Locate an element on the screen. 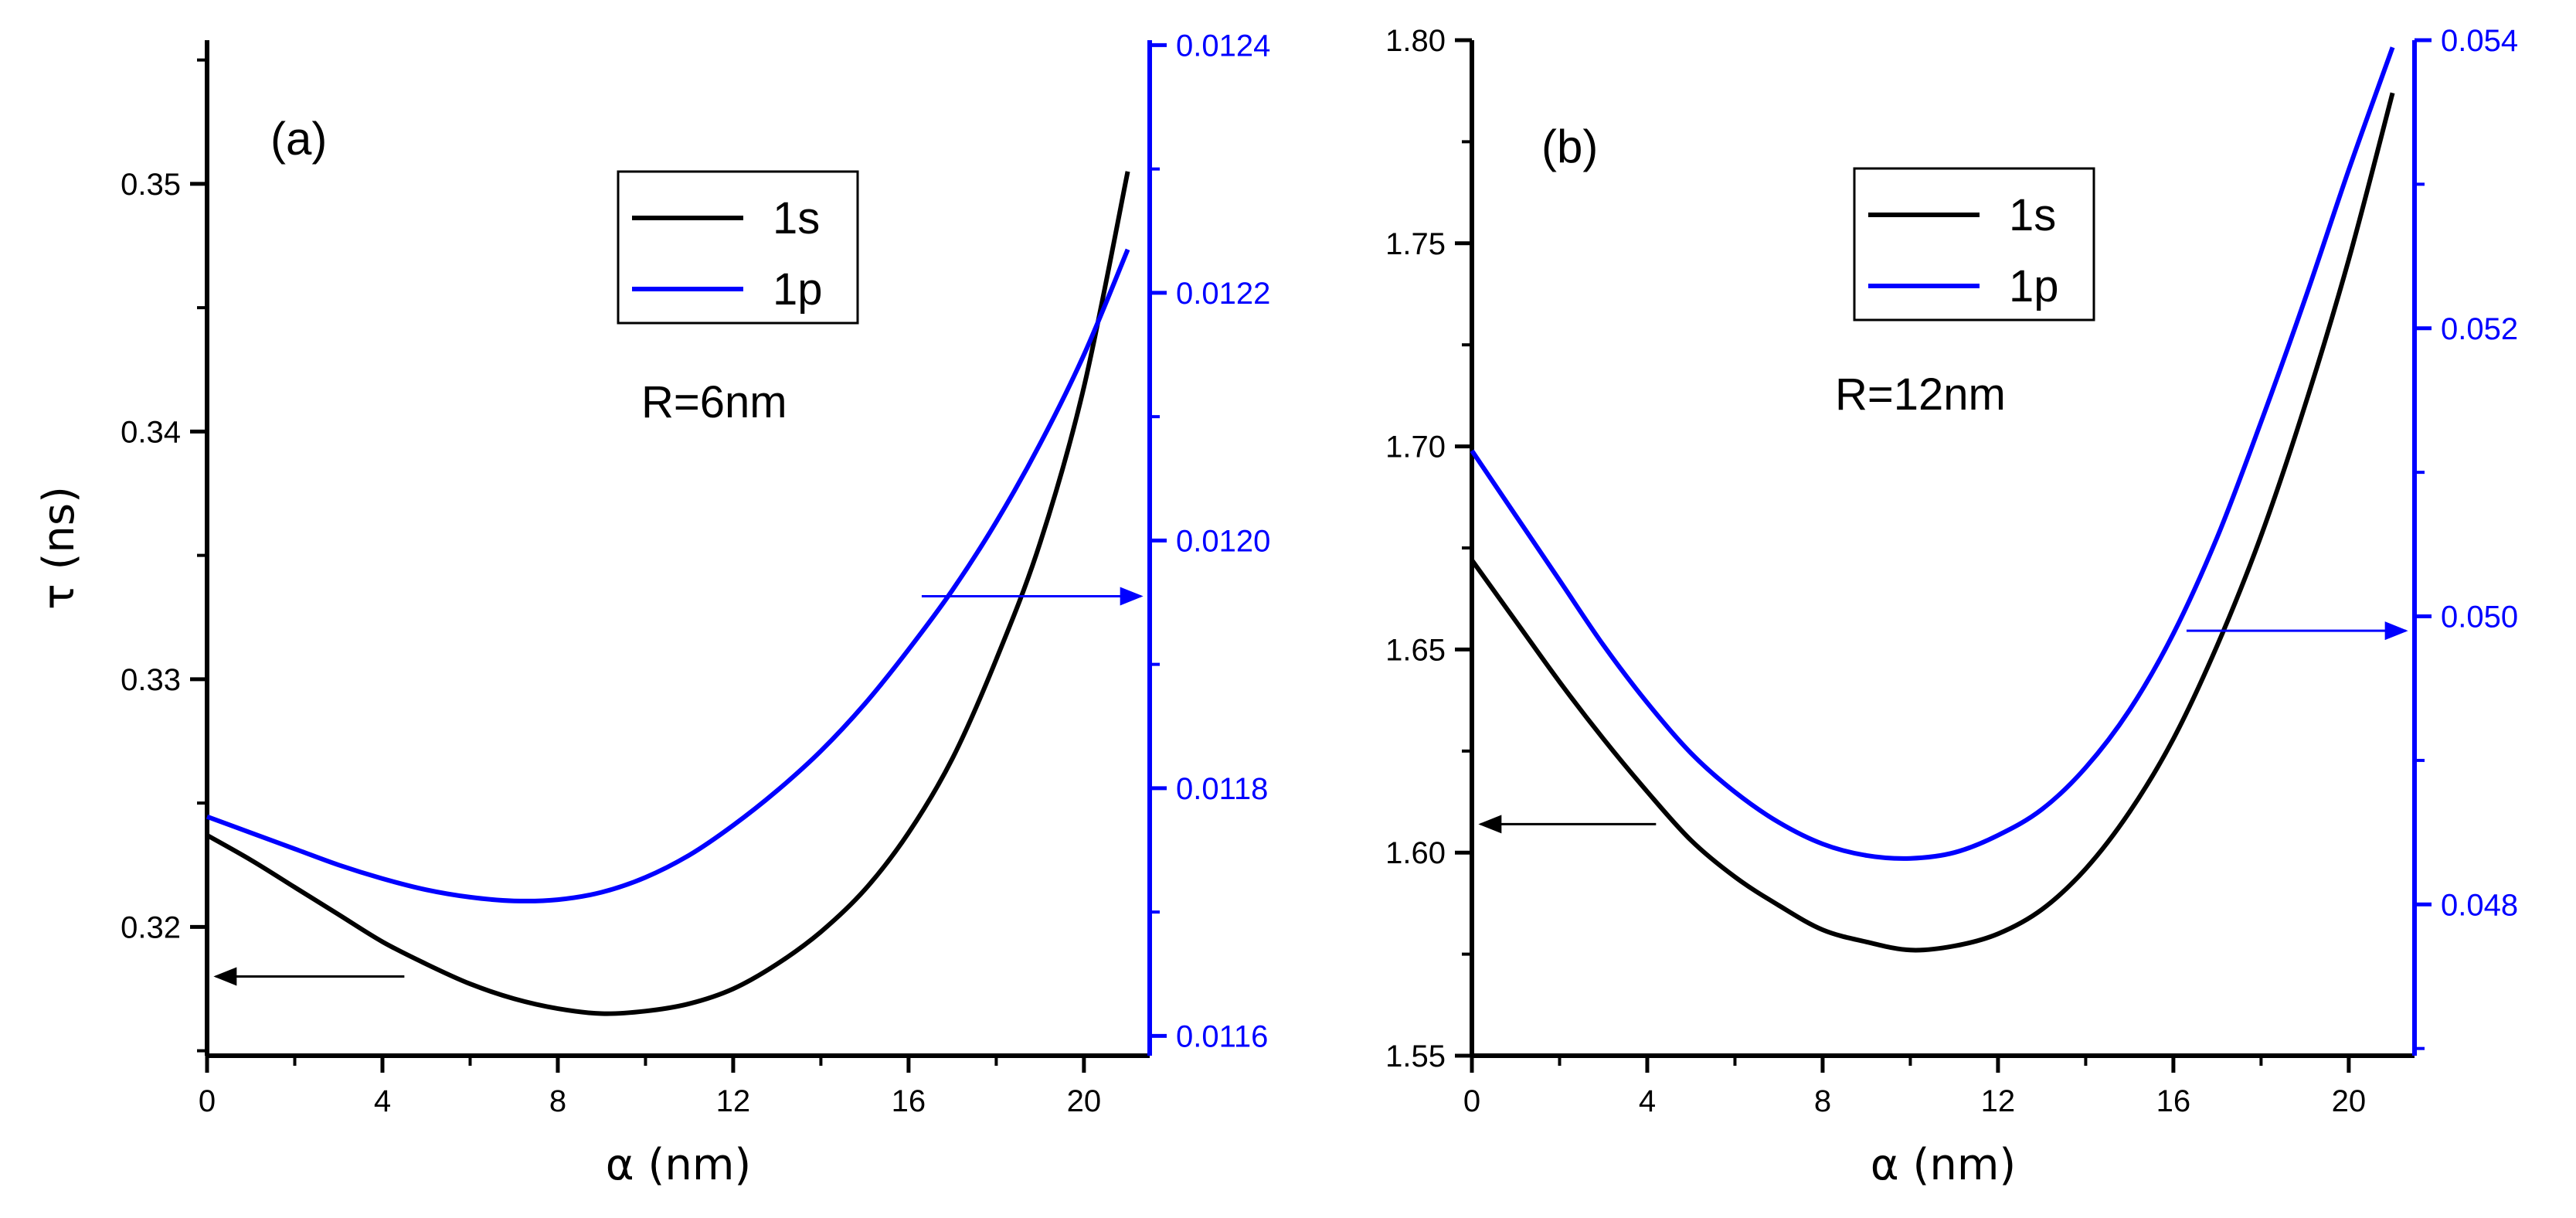 Image resolution: width=2576 pixels, height=1218 pixels. y2-tick-label: 0.0124 is located at coordinates (1223, 46).